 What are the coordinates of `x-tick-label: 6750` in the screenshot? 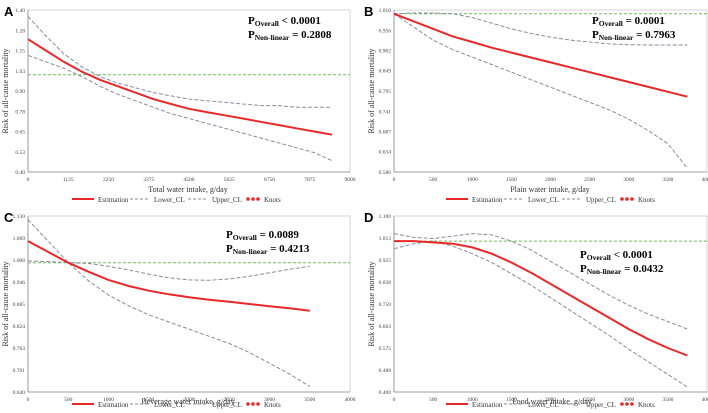 It's located at (269, 180).